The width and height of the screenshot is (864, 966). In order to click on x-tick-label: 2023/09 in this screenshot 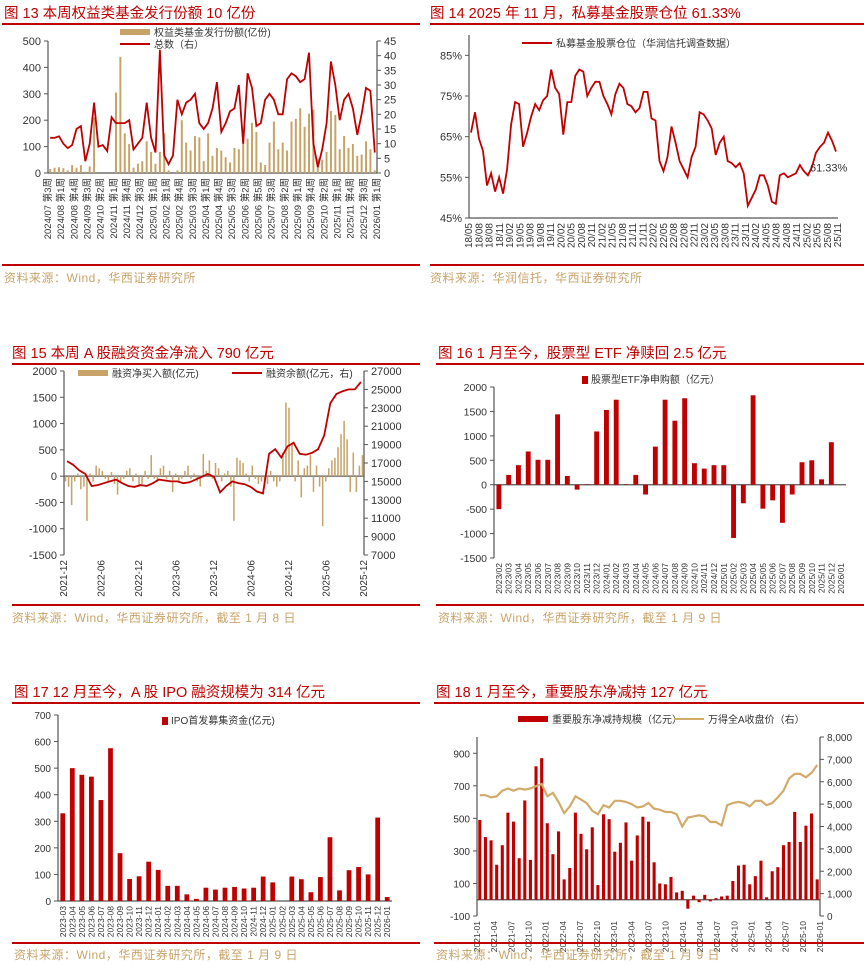, I will do `click(567, 578)`.